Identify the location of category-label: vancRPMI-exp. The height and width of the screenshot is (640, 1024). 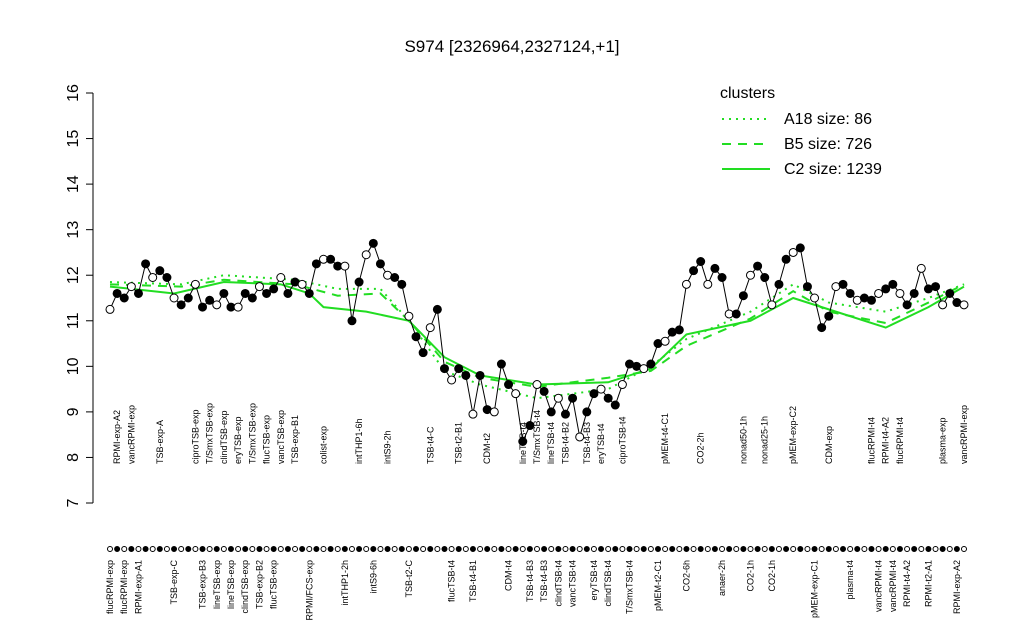
(131, 434).